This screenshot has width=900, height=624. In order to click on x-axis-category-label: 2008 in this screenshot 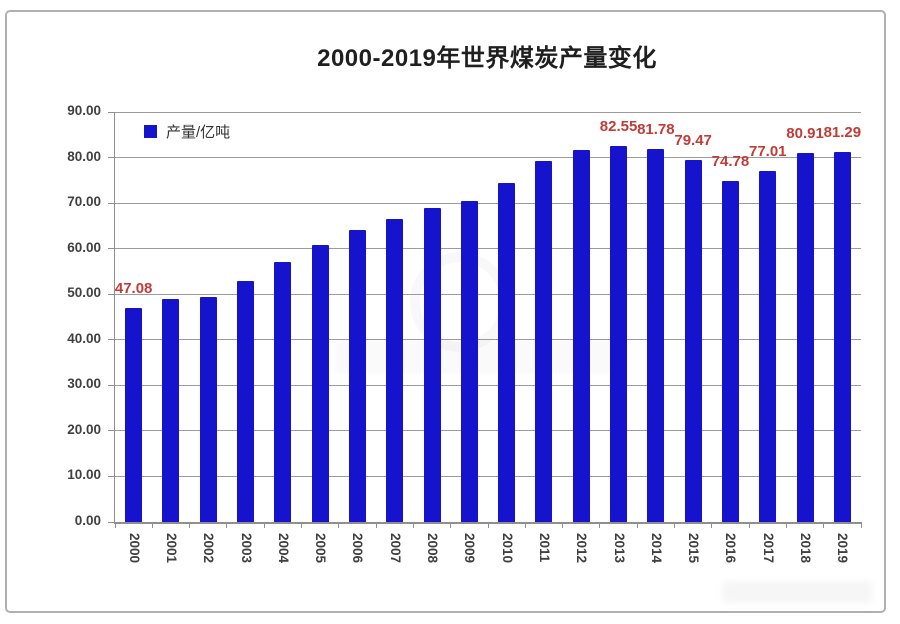, I will do `click(433, 548)`.